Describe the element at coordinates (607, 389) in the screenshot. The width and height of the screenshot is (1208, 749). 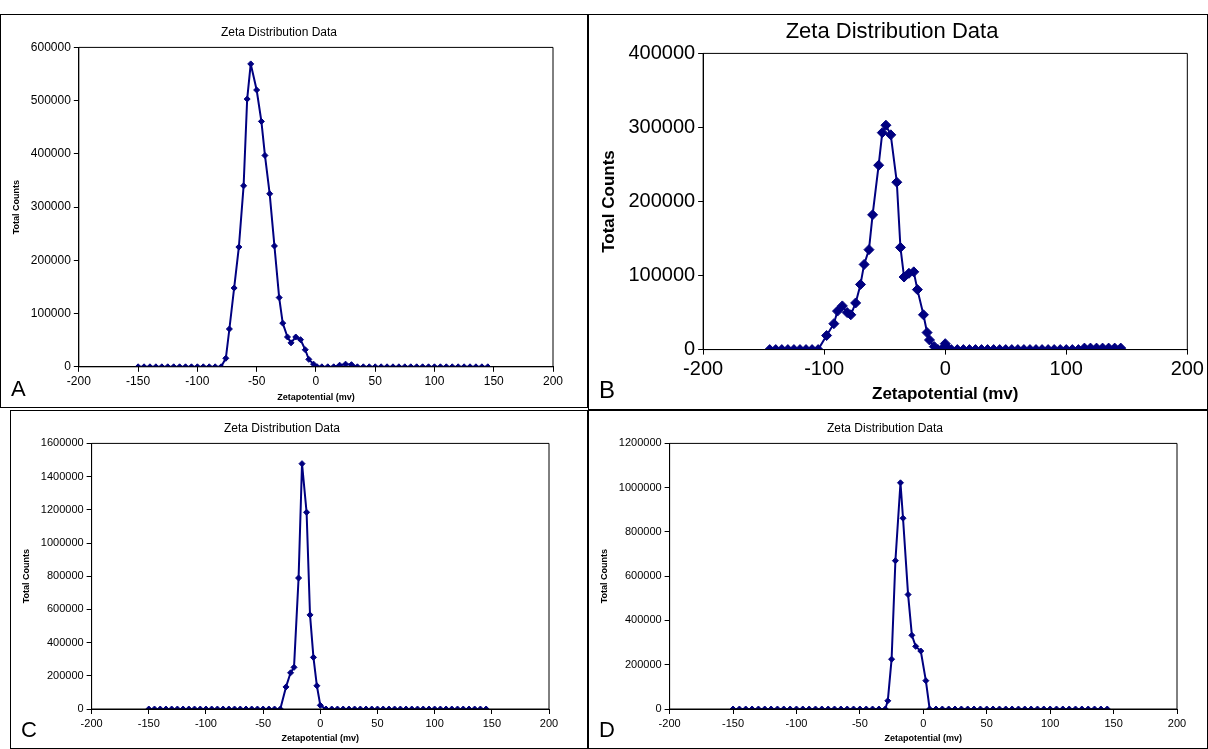
I see `text: B` at that location.